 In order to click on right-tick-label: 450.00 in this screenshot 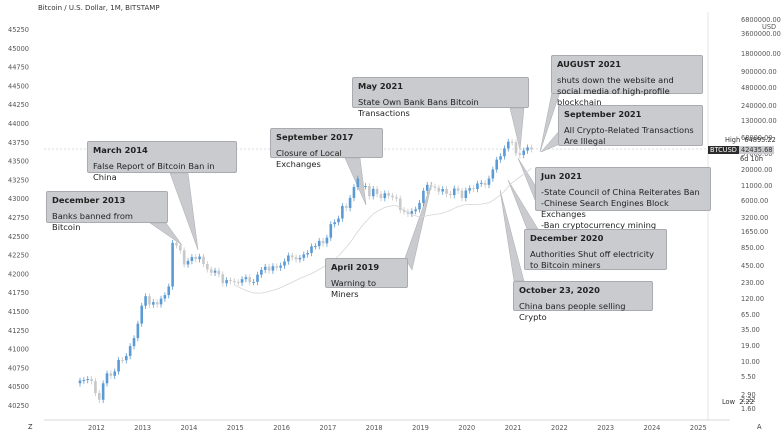, I will do `click(752, 266)`.